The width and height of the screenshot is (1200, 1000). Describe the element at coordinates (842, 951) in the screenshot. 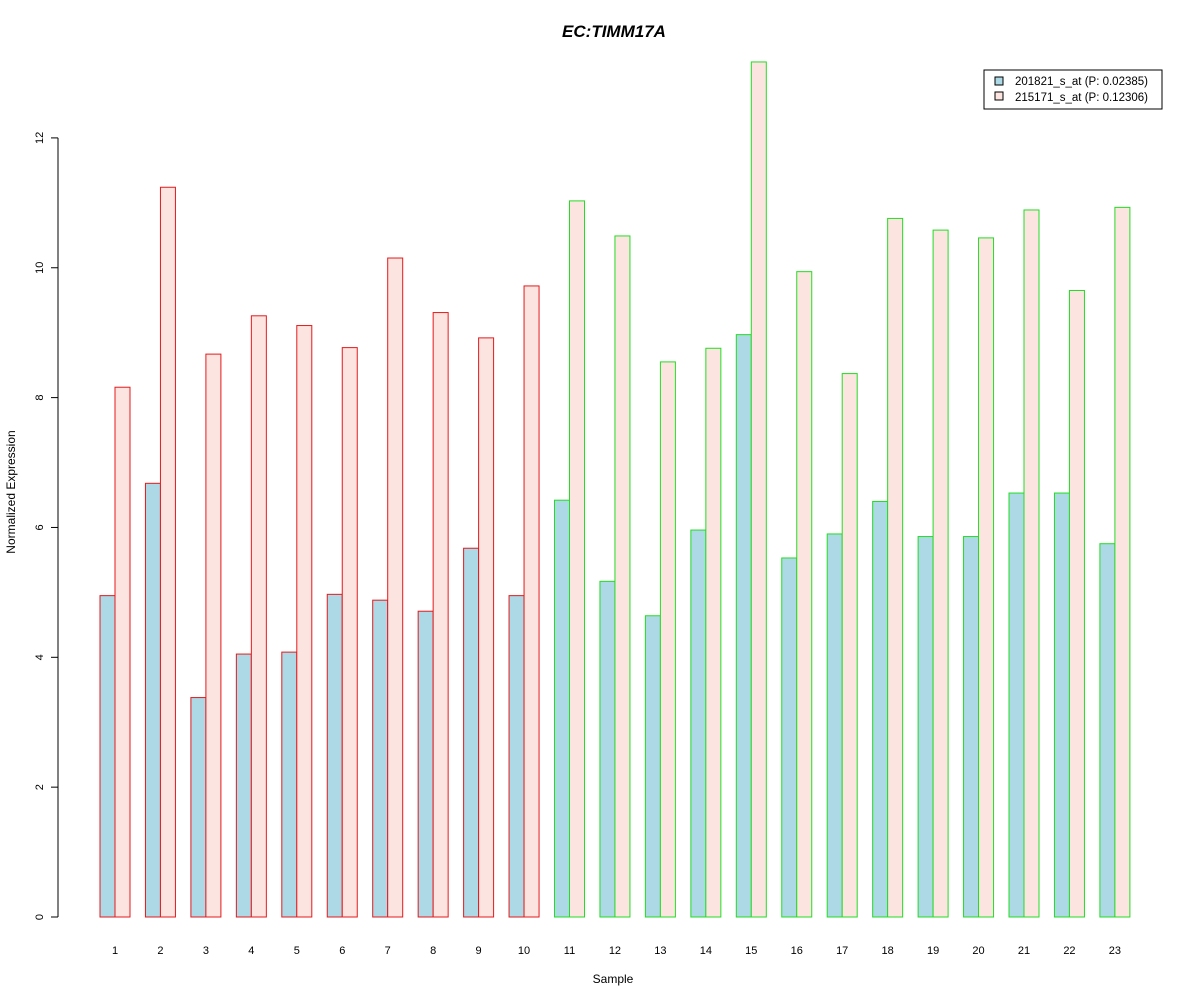

I see `x-tick-label: 17` at that location.